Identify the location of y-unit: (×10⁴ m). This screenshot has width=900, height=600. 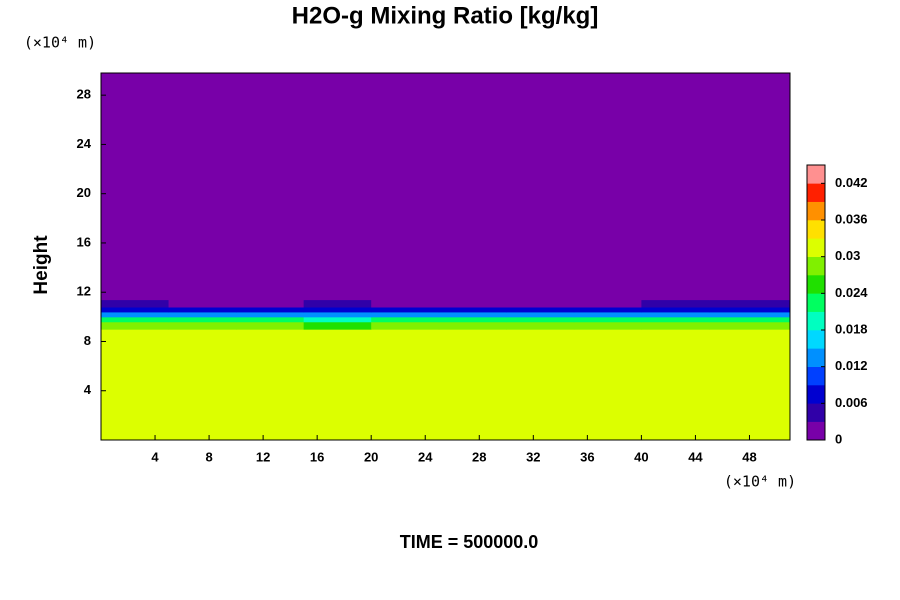
(60, 43).